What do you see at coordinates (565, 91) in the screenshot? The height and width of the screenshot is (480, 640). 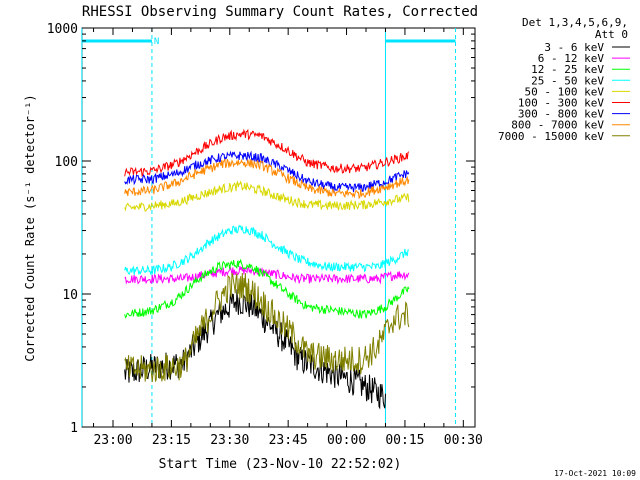 I see `legend-label: 50 - 100 keV` at bounding box center [565, 91].